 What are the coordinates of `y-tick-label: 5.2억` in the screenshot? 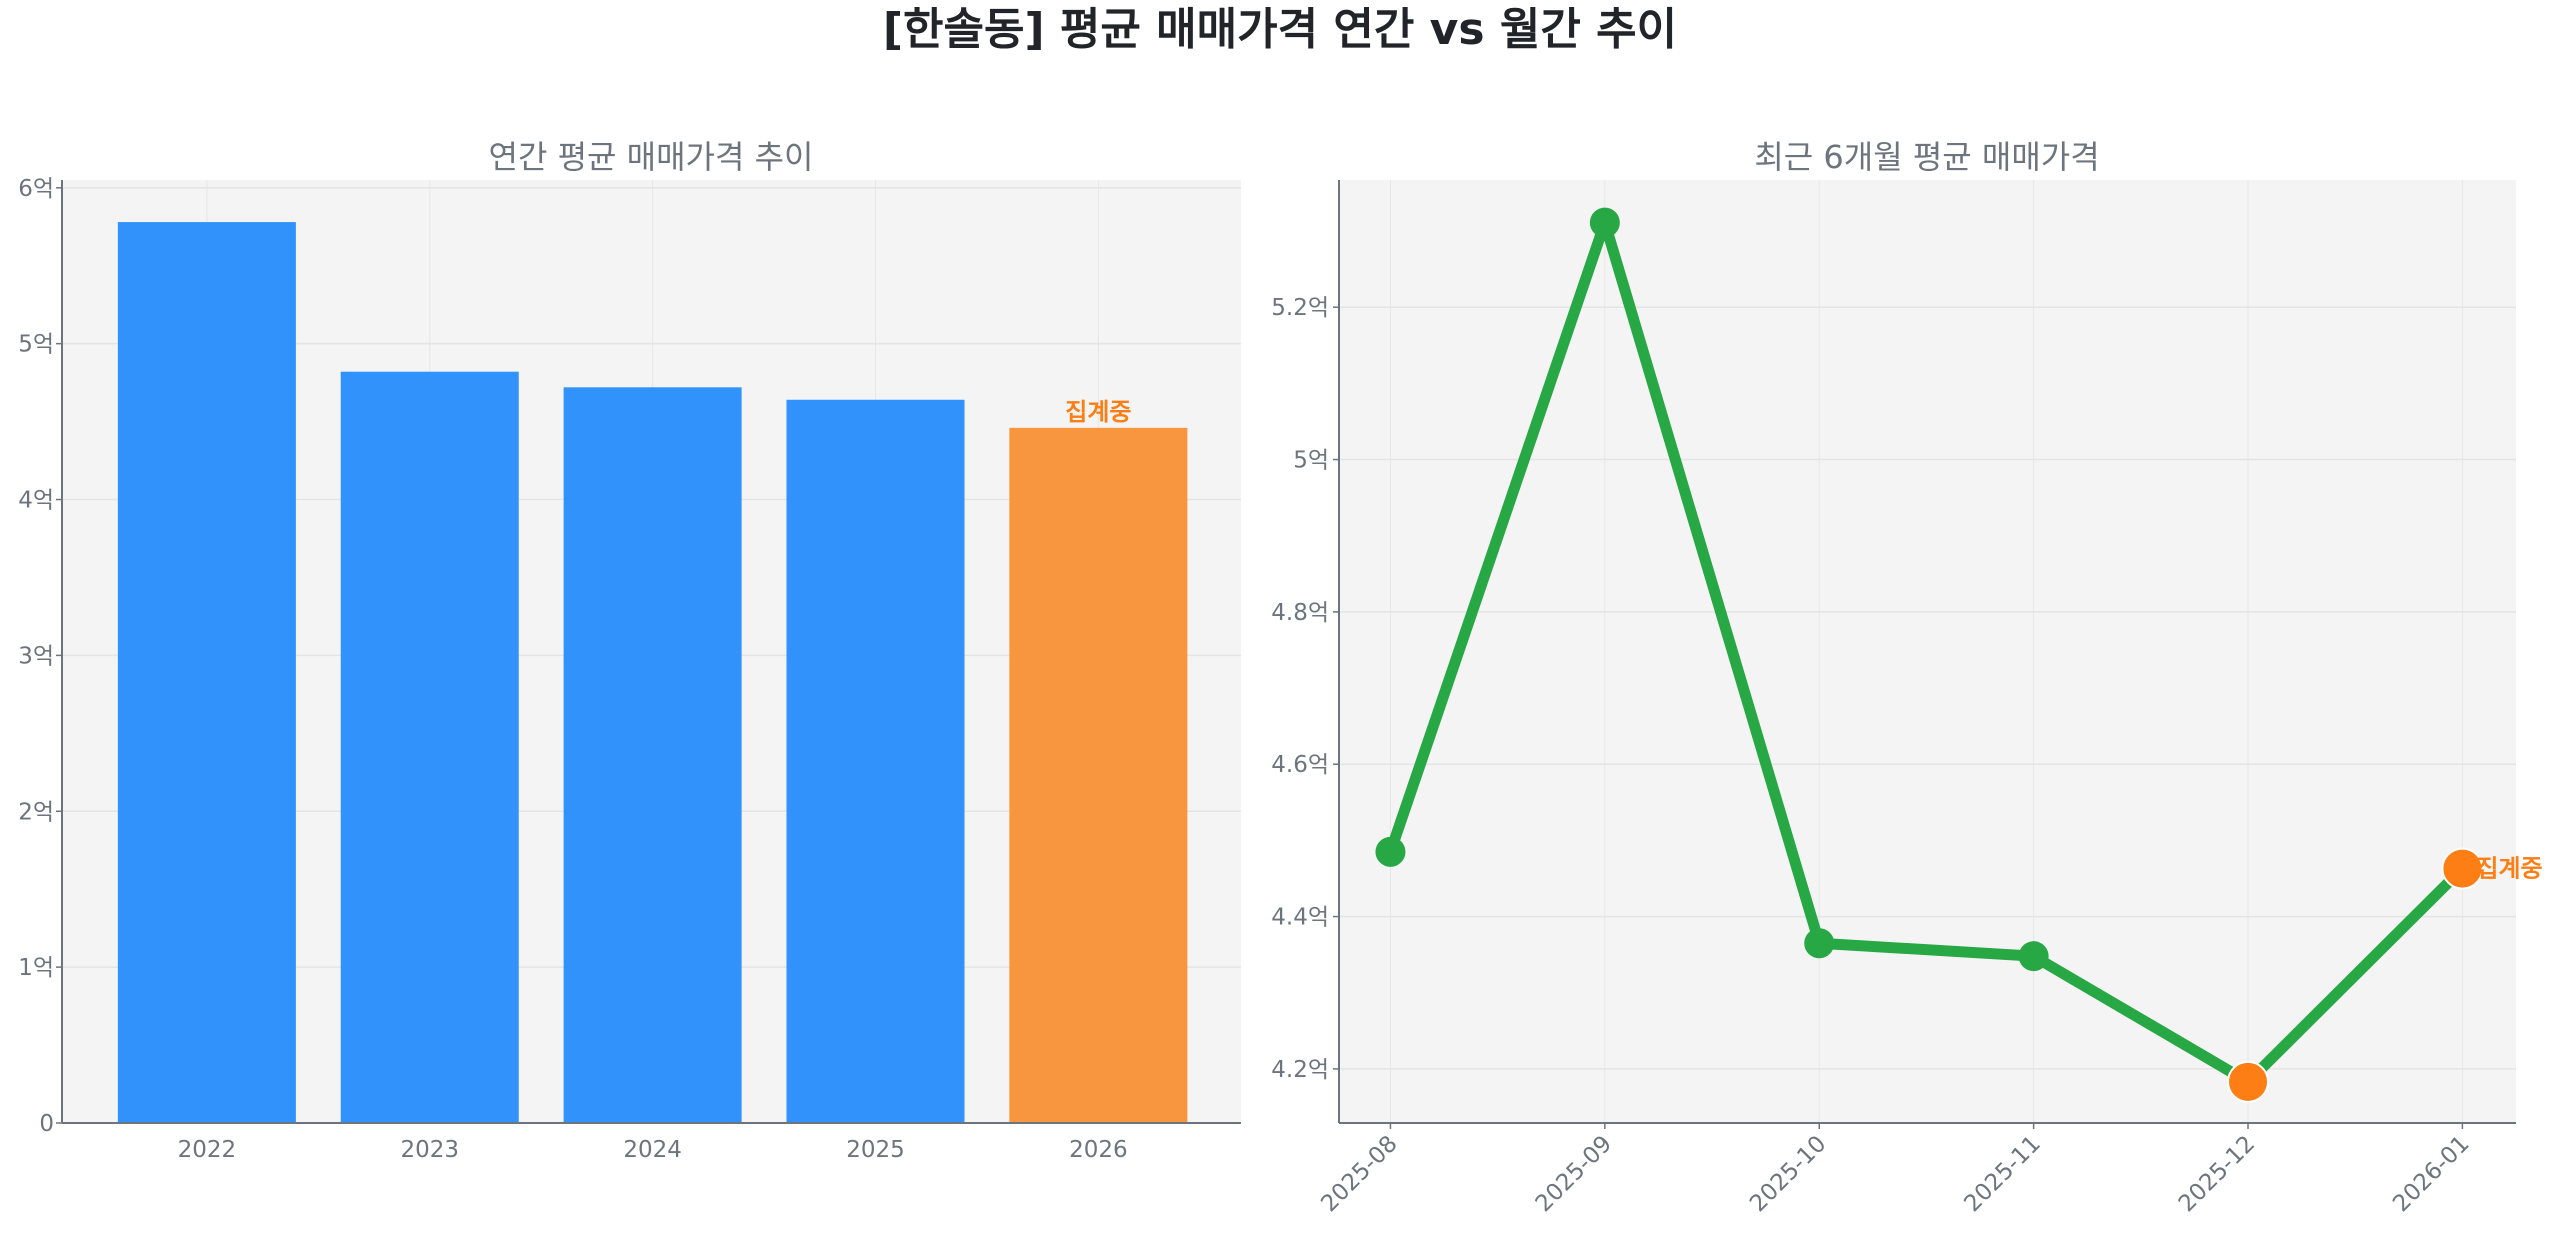 It's located at (1300, 308).